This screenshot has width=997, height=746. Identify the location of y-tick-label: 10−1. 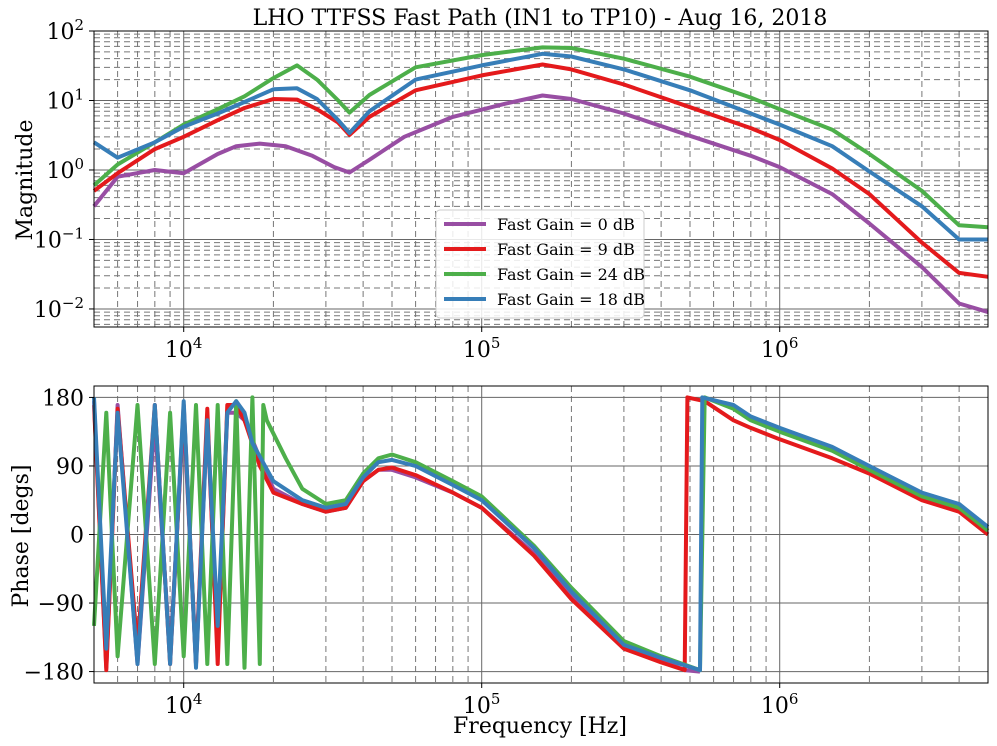
(59, 238).